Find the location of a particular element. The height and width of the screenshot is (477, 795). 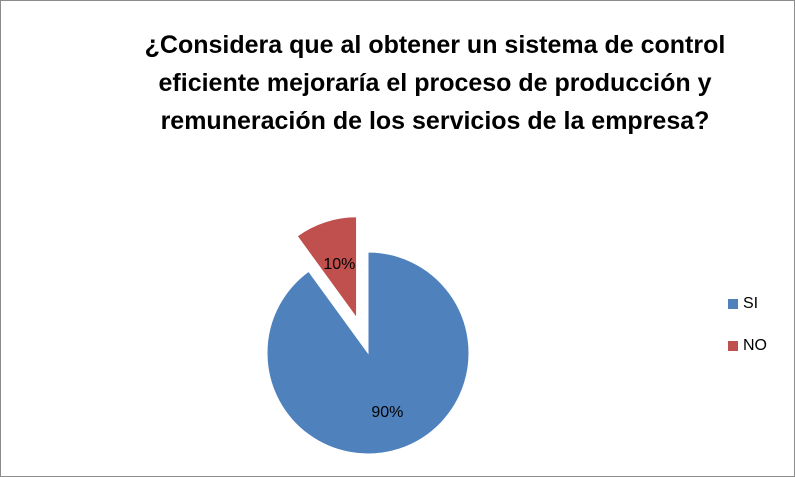

data-label: 10% is located at coordinates (339, 264).